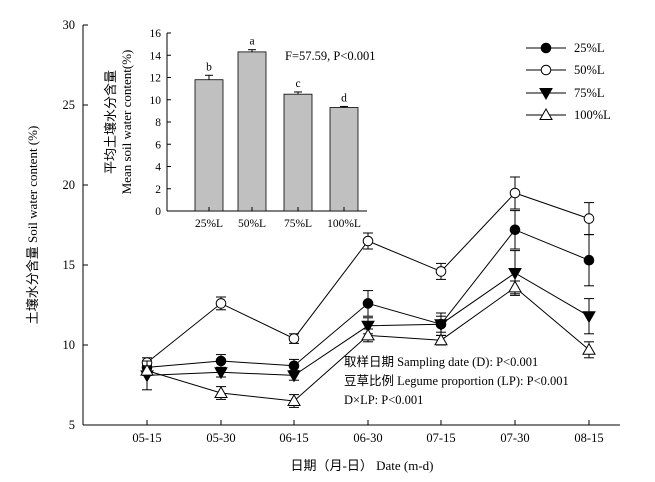 This screenshot has width=655, height=482. I want to click on x-tick-label: 06-15, so click(293, 438).